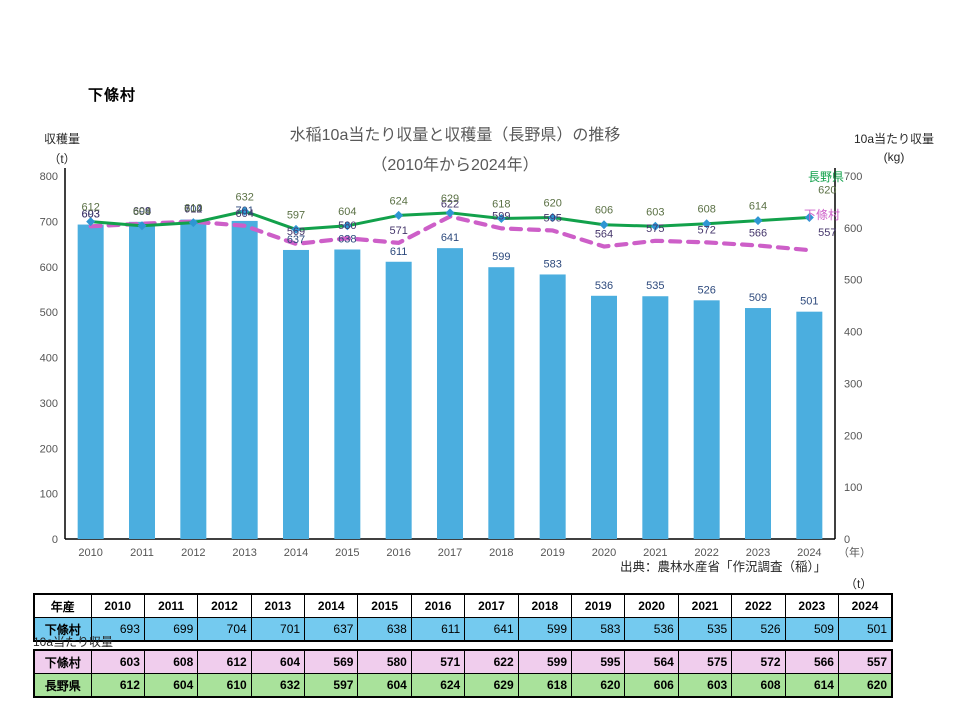  Describe the element at coordinates (604, 417) in the screenshot. I see `bar-2020` at that location.